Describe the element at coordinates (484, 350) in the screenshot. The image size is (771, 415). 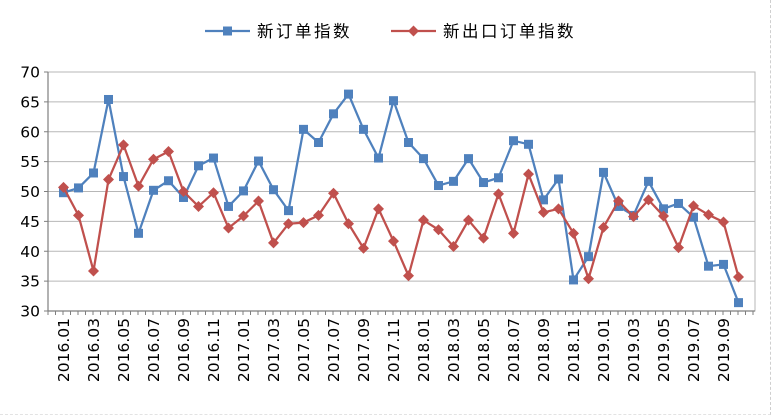
I see `svg-text: 2018.05` at that location.